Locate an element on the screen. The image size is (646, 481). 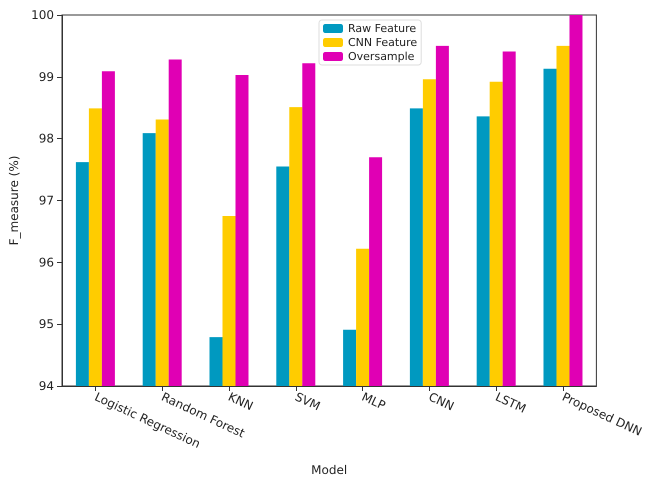
legend-label: Raw Feature is located at coordinates (382, 28).